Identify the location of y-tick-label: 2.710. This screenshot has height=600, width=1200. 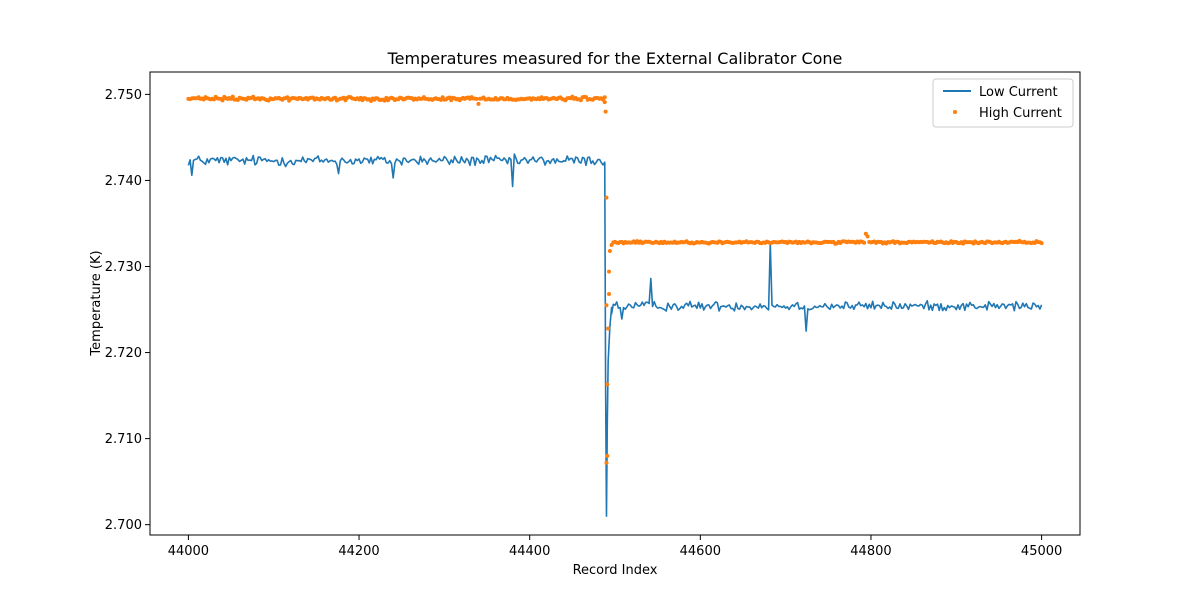
(123, 439).